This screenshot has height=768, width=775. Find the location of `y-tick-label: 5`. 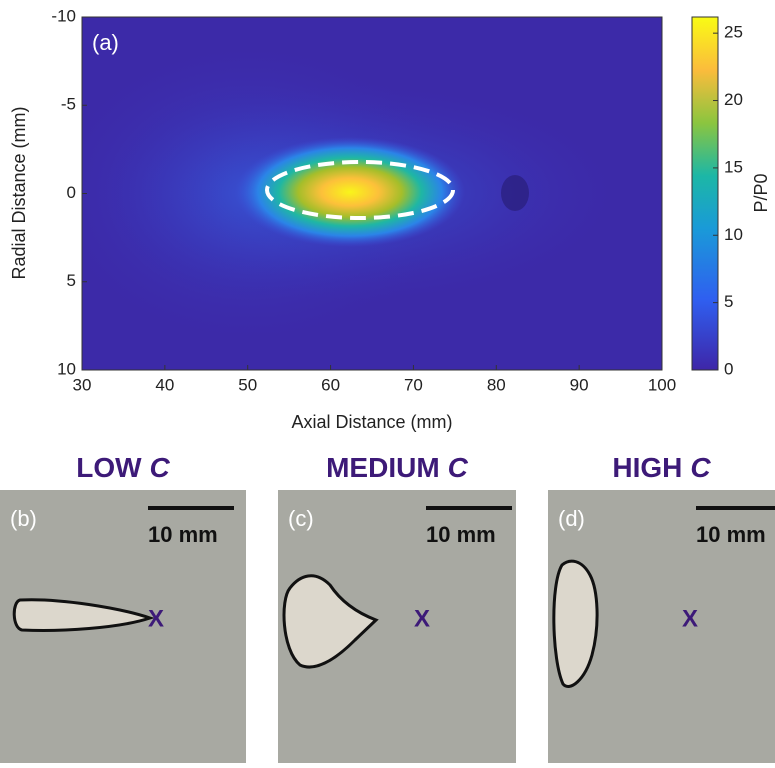

y-tick-label: 5 is located at coordinates (71, 280).